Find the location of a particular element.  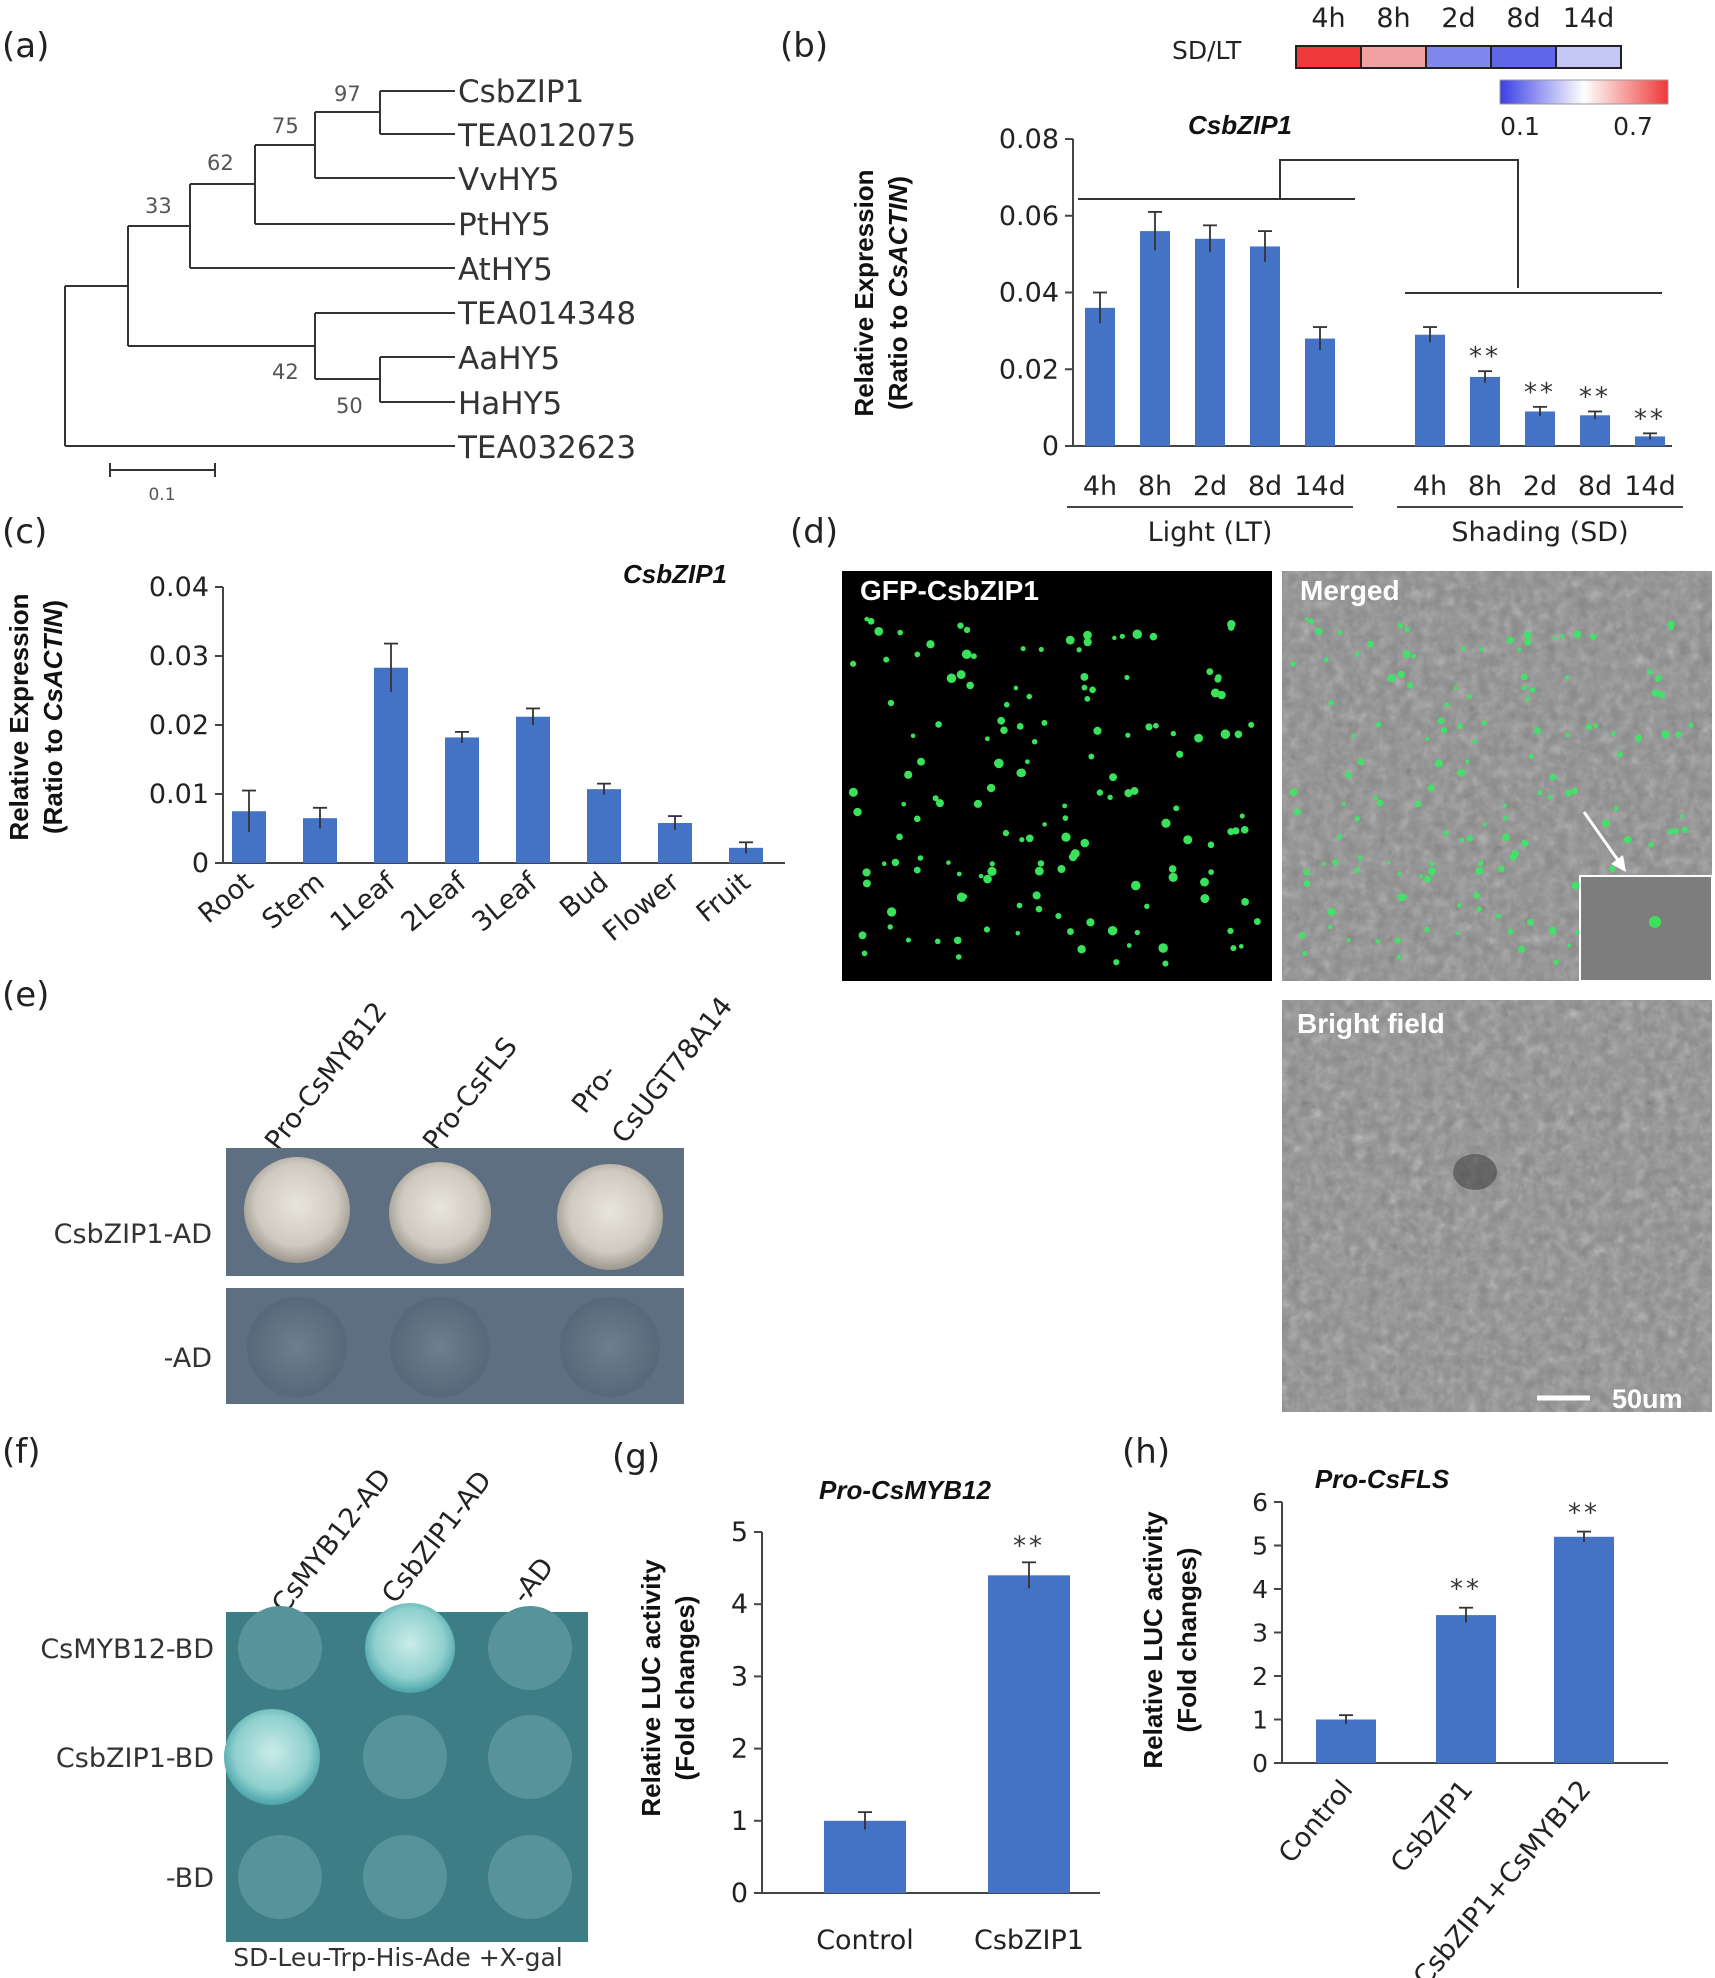

bootstrap-value: 75 is located at coordinates (285, 126).